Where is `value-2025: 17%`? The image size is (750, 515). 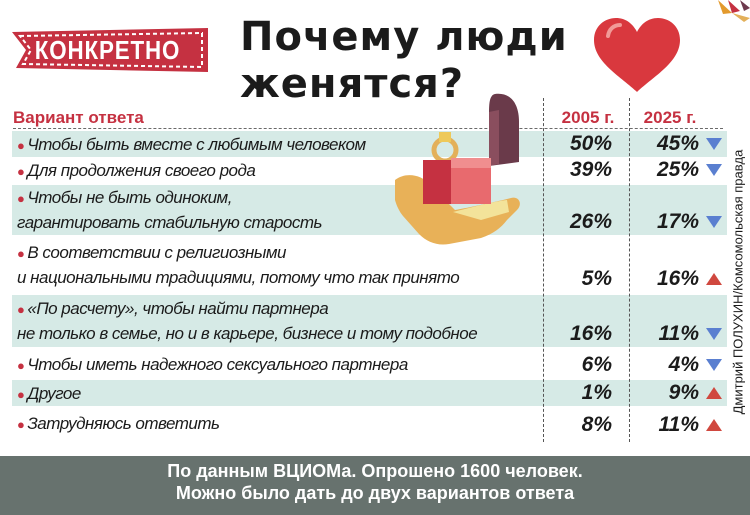
value-2025: 17% is located at coordinates (677, 221).